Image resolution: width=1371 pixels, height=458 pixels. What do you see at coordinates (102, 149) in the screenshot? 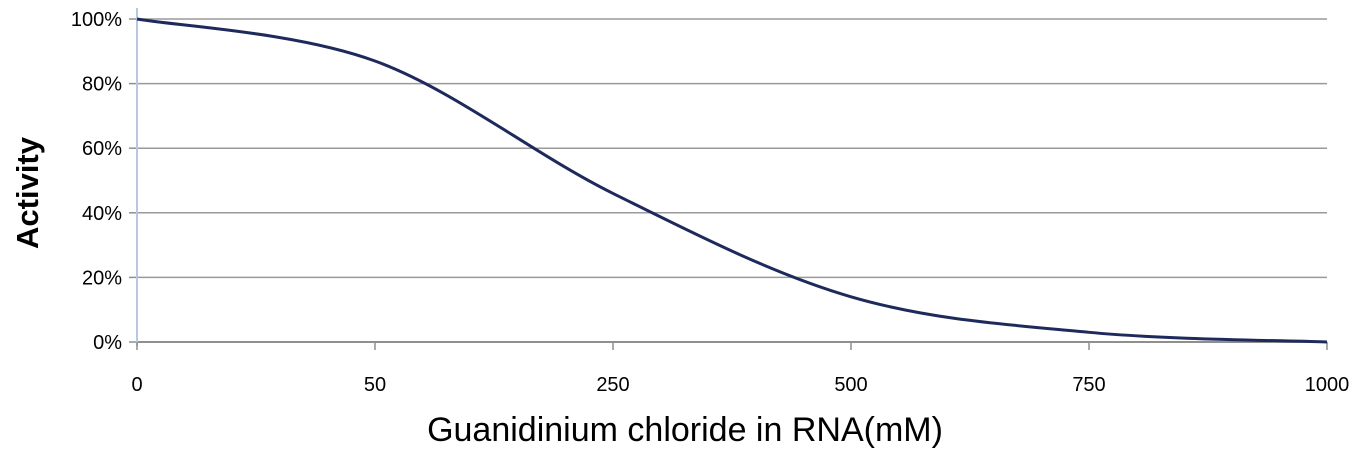
I see `y-tick-label: 60%` at bounding box center [102, 149].